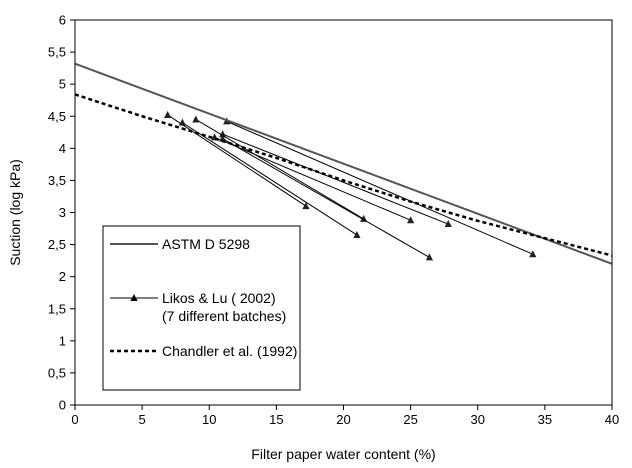 The width and height of the screenshot is (632, 468). What do you see at coordinates (57, 372) in the screenshot?
I see `y-tick-label: 0,5` at bounding box center [57, 372].